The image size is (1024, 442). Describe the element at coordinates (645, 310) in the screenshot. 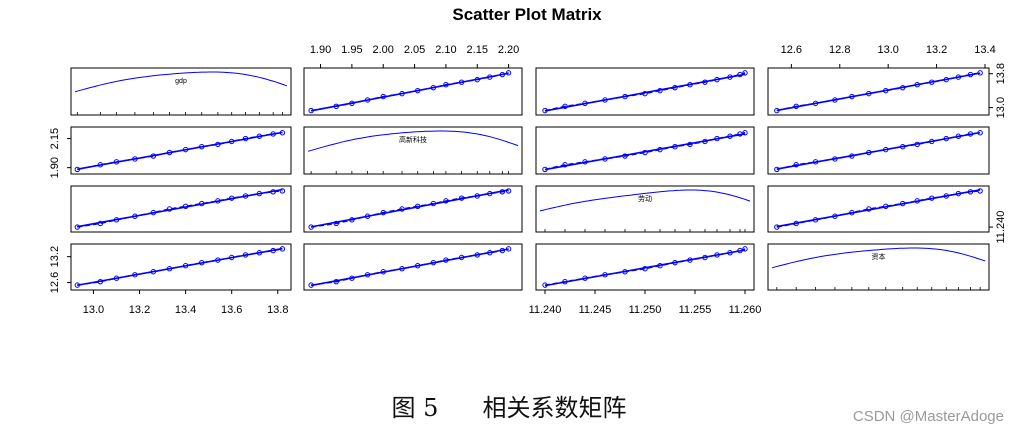

I see `tick-label: 11.250` at that location.